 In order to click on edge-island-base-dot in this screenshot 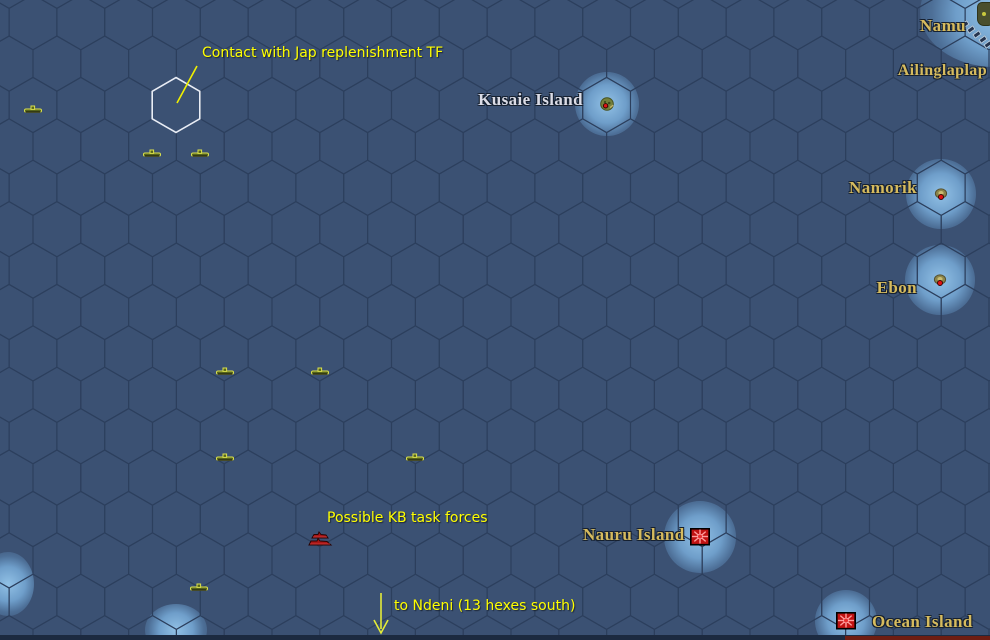, I will do `click(984, 14)`.